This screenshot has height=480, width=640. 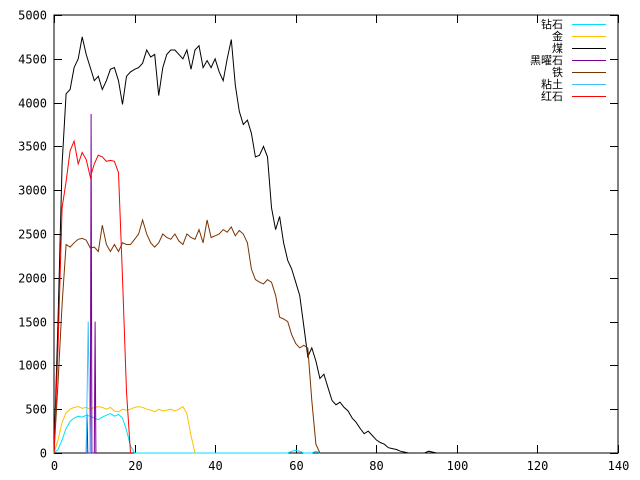 I want to click on y-tick-label: 4500, so click(x=32, y=60).